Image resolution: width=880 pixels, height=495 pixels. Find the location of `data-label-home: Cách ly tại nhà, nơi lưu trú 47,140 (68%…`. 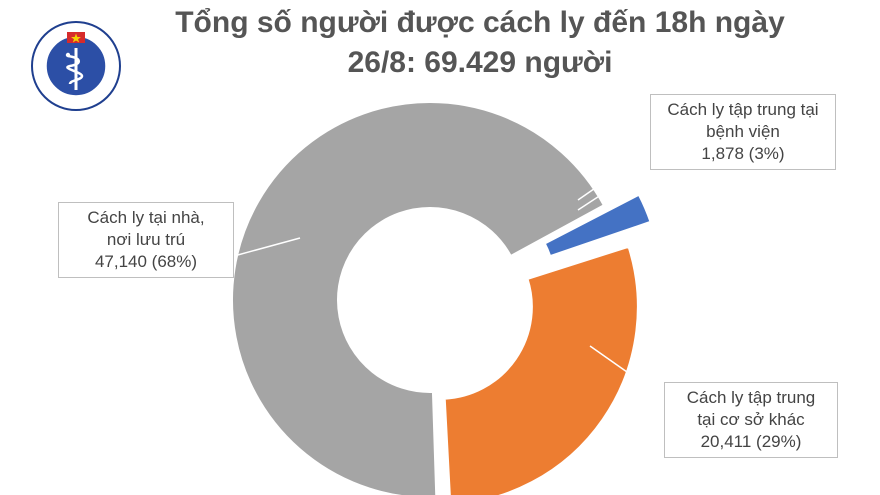

data-label-home: Cách ly tại nhà, nơi lưu trú 47,140 (68%… is located at coordinates (146, 240).